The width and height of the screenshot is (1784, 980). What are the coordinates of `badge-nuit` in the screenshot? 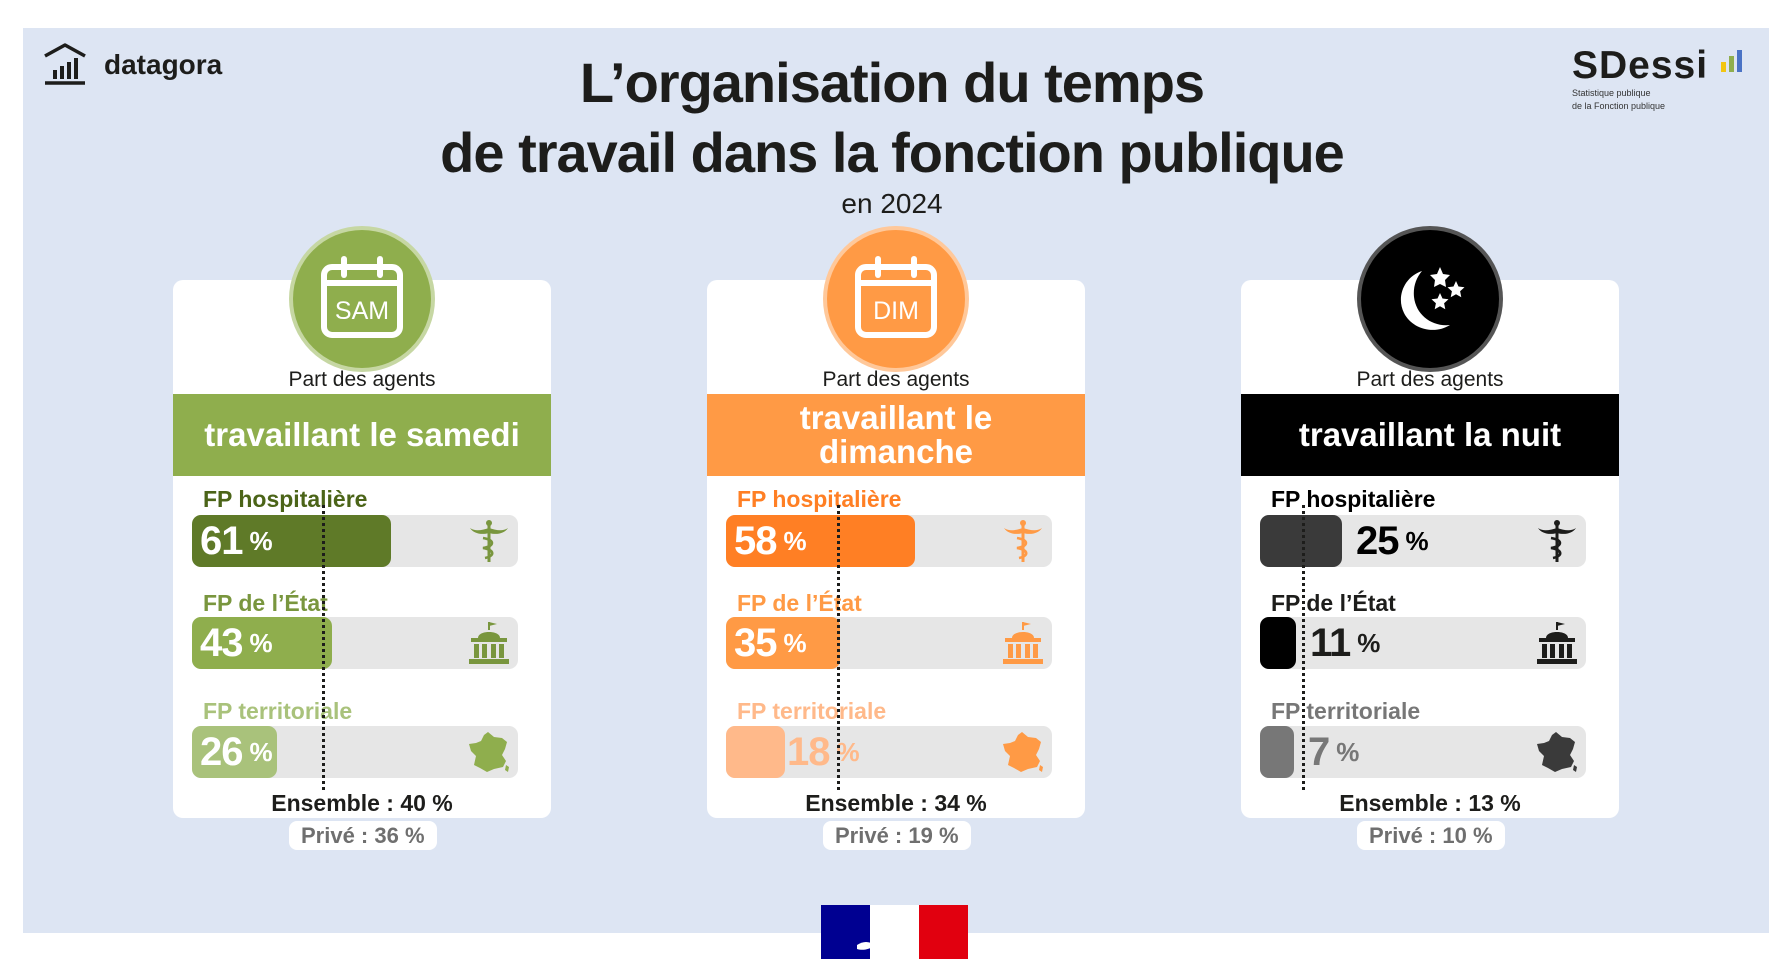 It's located at (1430, 299).